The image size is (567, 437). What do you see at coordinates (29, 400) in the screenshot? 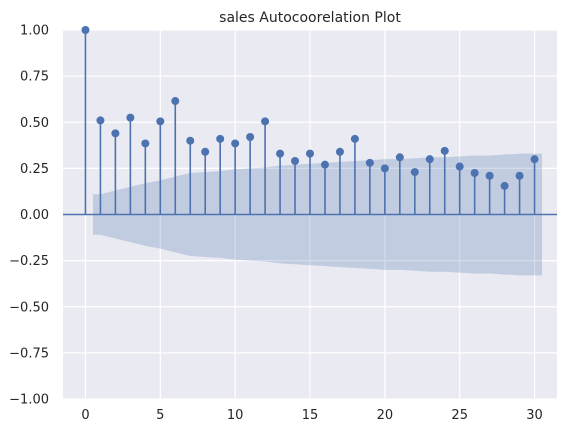
I see `y-tick-label: −1.00` at bounding box center [29, 400].